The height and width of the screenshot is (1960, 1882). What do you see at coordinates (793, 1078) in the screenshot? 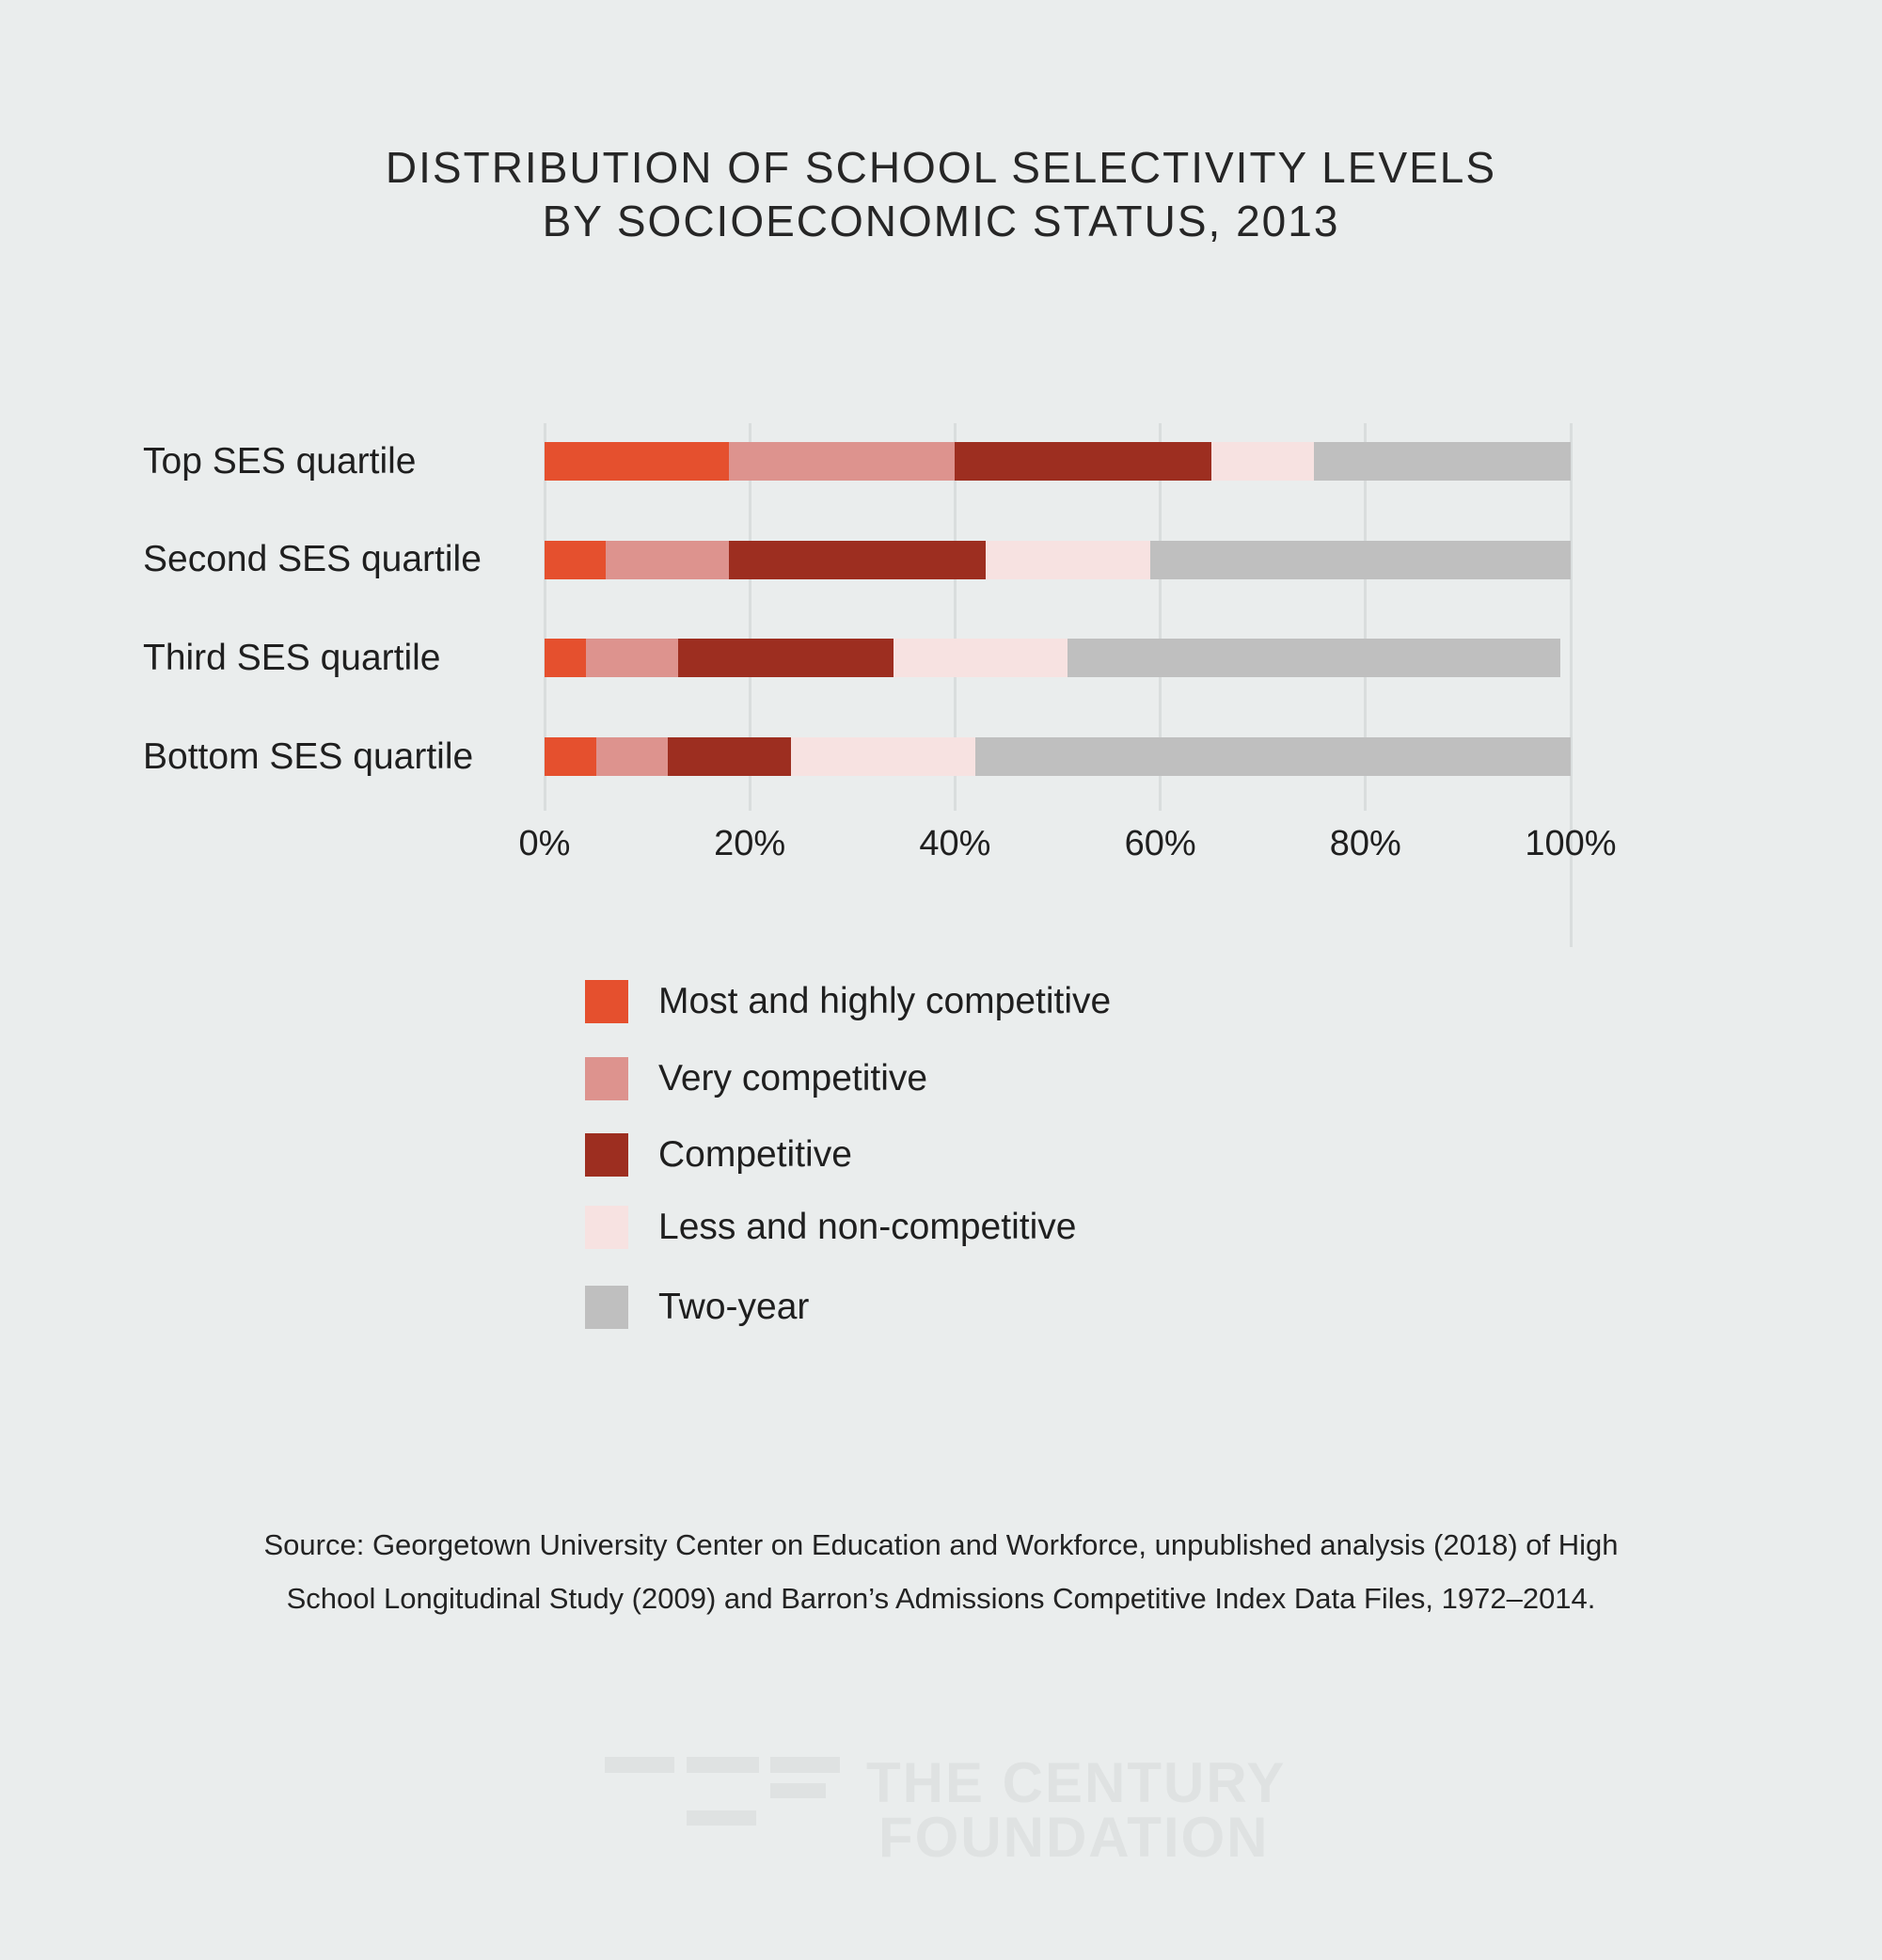
I see `legend-label: Very competitive` at bounding box center [793, 1078].